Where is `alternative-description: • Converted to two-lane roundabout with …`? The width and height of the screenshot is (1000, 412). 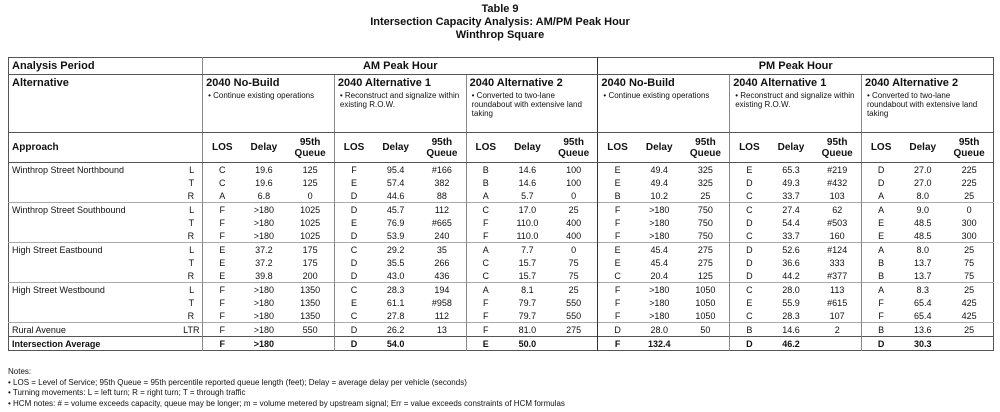 alternative-description: • Converted to two-lane roundabout with … is located at coordinates (922, 104).